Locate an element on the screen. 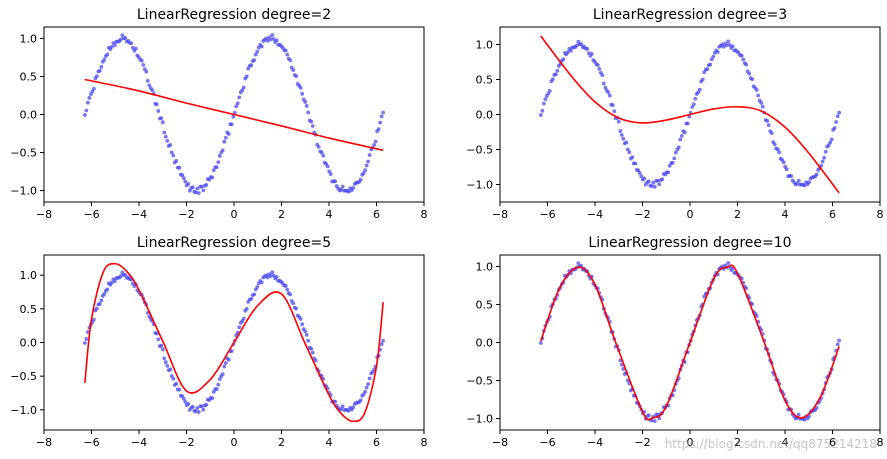  fit-line is located at coordinates (690, 342).